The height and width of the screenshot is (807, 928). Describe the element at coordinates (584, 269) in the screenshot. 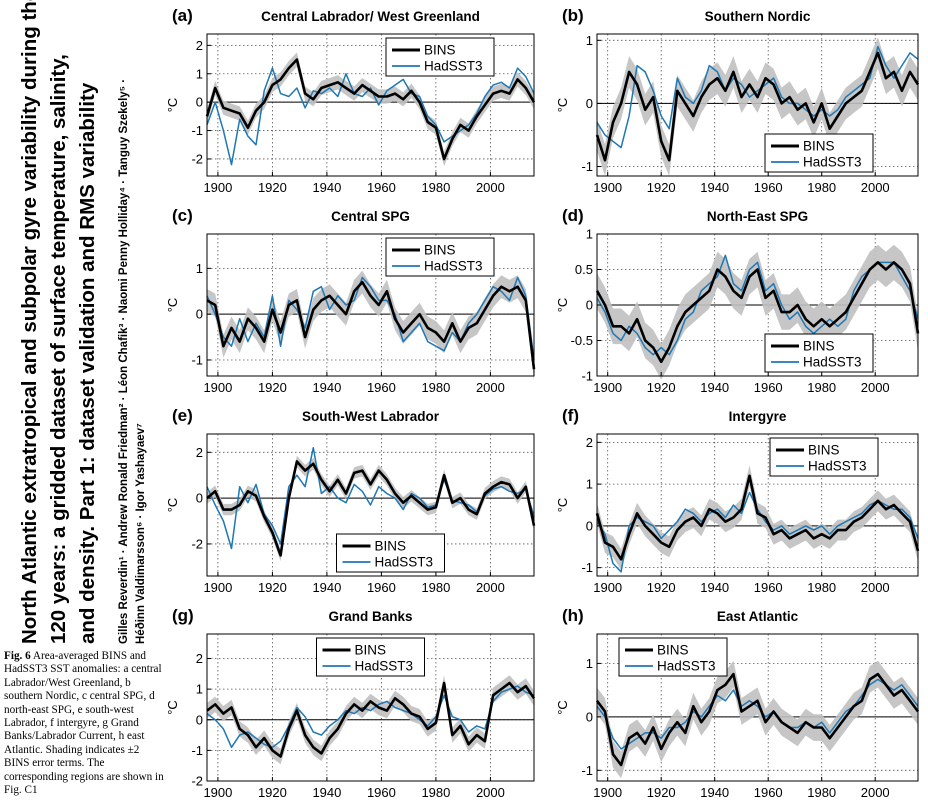

I see `y-tick-label: 0.5` at that location.